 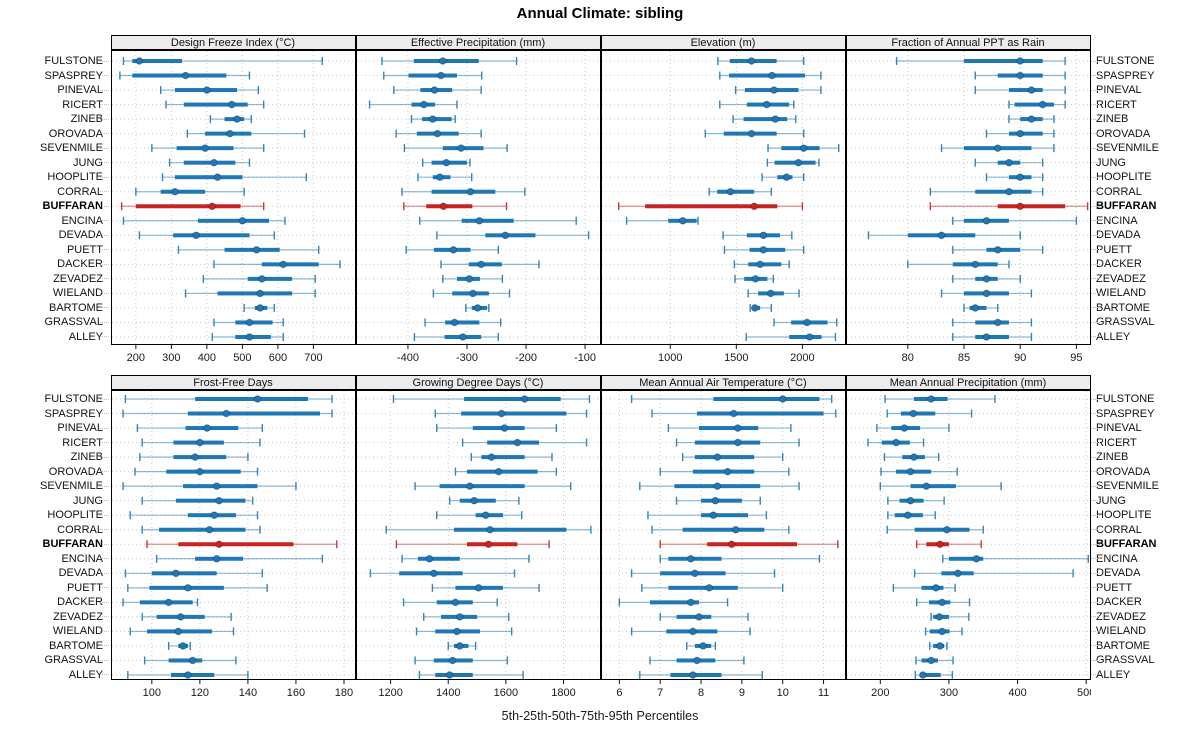 I want to click on station-label-left: WIELAND, so click(x=77, y=293).